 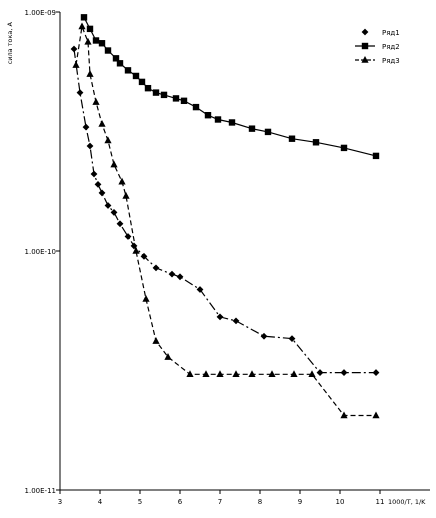 I want to click on y-ticks-group: 1.00E-09 1.00E-10 1.00E-11, so click(x=42, y=252).